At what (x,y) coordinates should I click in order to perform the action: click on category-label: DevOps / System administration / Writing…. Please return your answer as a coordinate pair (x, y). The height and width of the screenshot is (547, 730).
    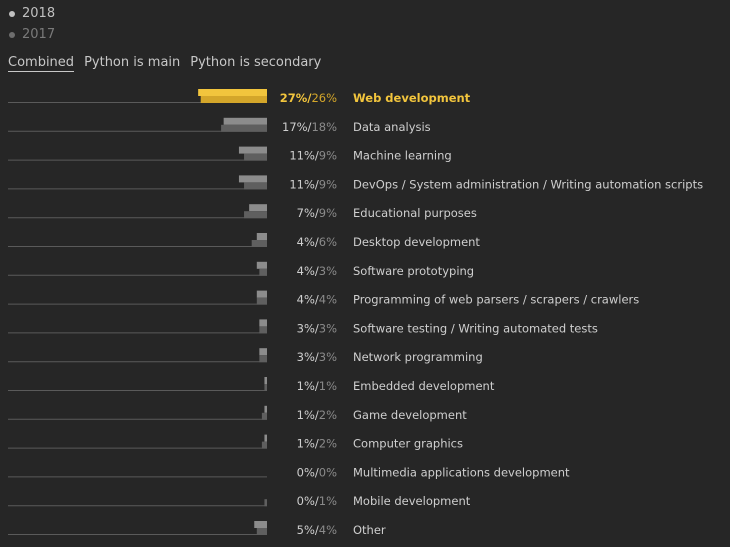
    Looking at the image, I should click on (528, 184).